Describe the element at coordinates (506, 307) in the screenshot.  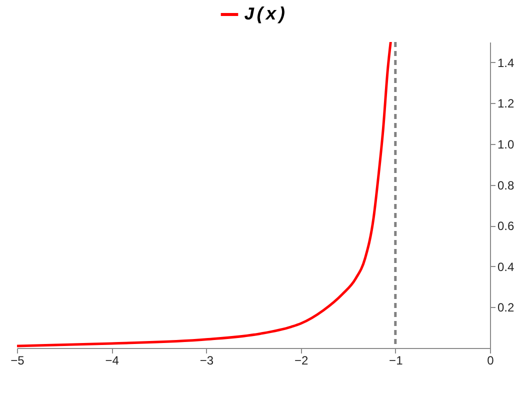
I see `y-tick-label: 0.2` at that location.